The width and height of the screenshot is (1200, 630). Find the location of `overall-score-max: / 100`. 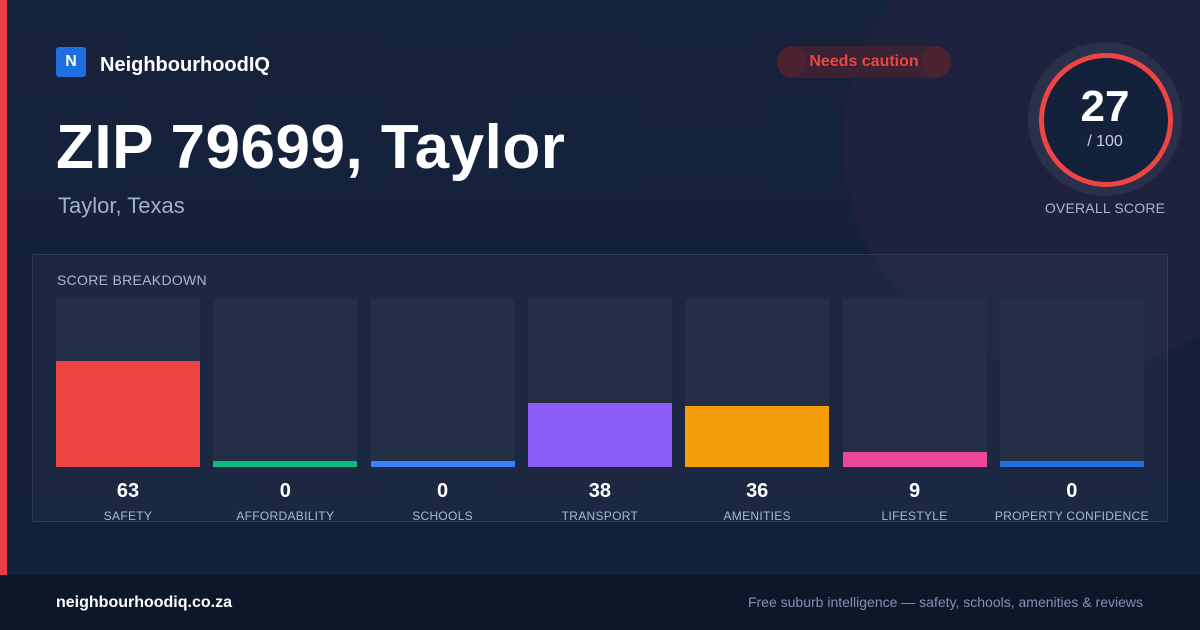

overall-score-max: / 100 is located at coordinates (1105, 141).